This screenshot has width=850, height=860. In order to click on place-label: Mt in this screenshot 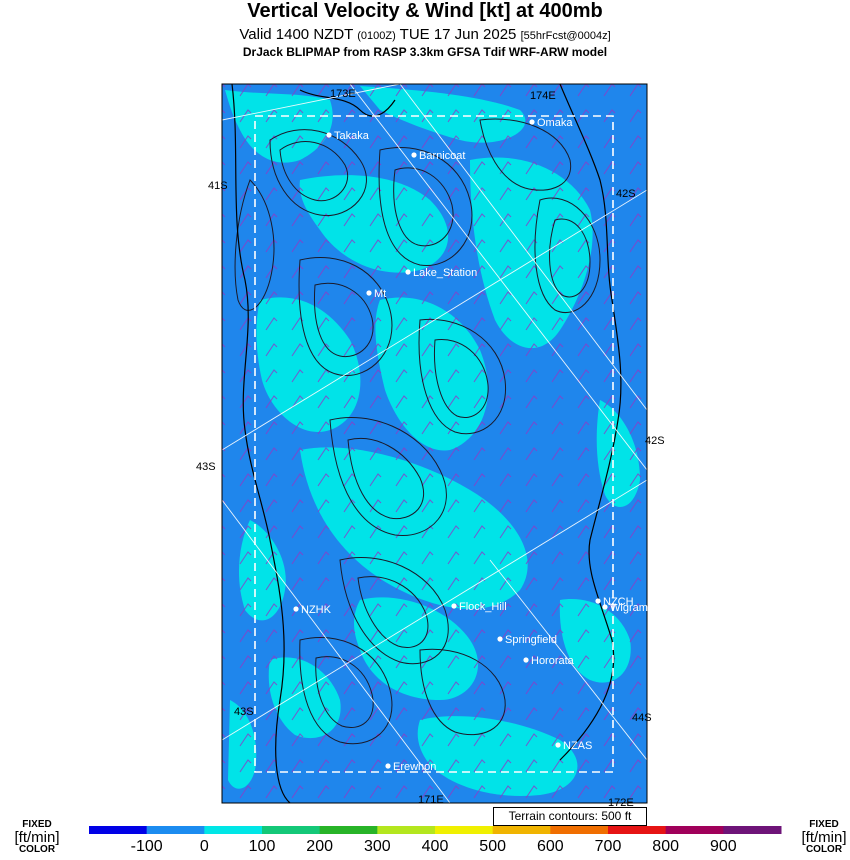, I will do `click(380, 294)`.